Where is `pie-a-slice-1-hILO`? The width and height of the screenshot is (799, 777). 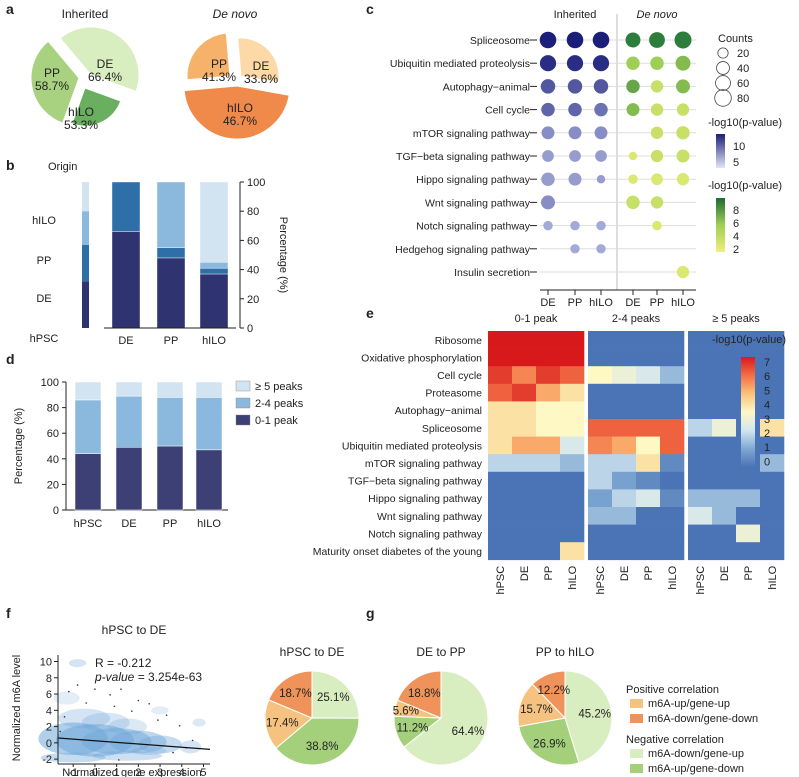
pie-a-slice-1-hILO is located at coordinates (236, 112).